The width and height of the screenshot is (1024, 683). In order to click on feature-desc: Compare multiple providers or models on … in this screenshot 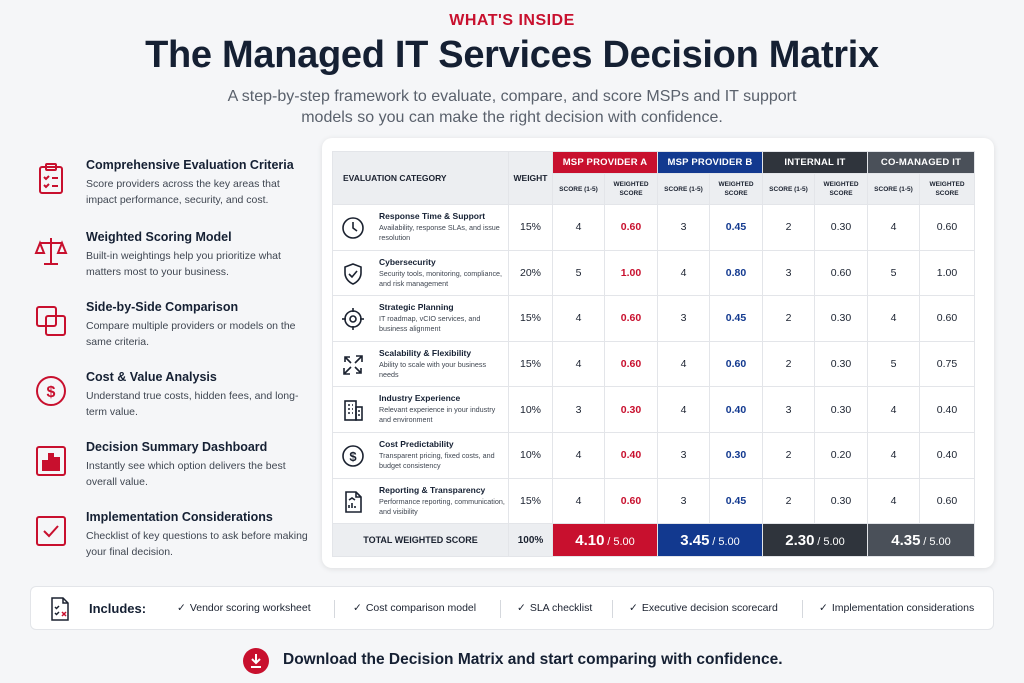, I will do `click(191, 334)`.